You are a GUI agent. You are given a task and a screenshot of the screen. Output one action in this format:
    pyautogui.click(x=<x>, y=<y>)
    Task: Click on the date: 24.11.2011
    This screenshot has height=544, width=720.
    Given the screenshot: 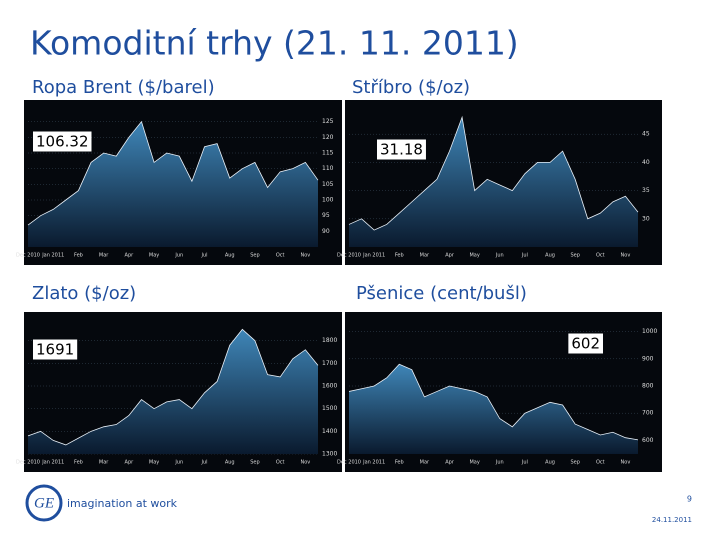 What is the action you would take?
    pyautogui.click(x=672, y=520)
    